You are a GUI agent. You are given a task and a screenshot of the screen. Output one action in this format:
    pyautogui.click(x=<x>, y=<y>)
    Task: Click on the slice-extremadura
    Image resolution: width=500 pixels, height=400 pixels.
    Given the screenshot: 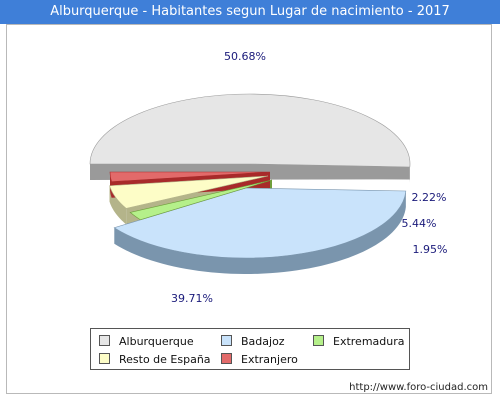 What is the action you would take?
    pyautogui.click(x=201, y=200)
    